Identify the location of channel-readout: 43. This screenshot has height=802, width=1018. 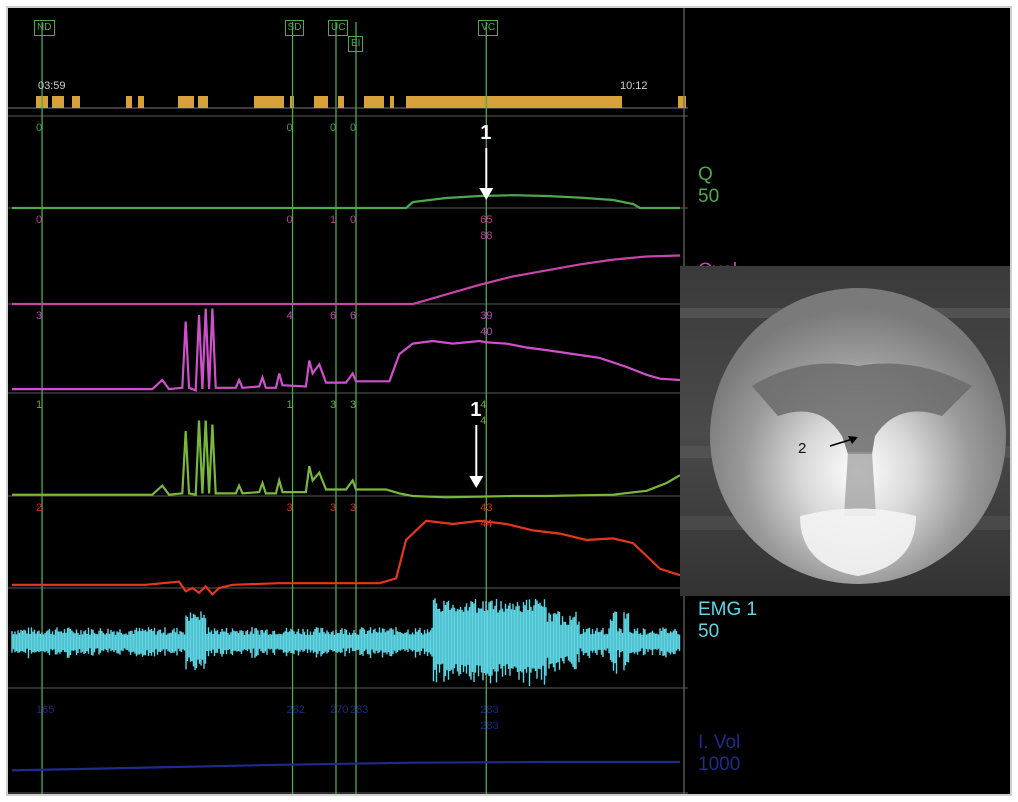
(486, 508).